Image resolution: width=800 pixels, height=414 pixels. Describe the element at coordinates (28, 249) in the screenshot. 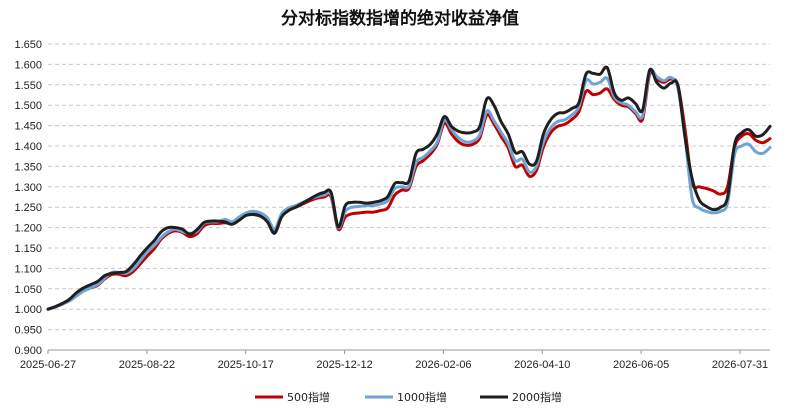

I see `y-tick-label: 1.150` at that location.